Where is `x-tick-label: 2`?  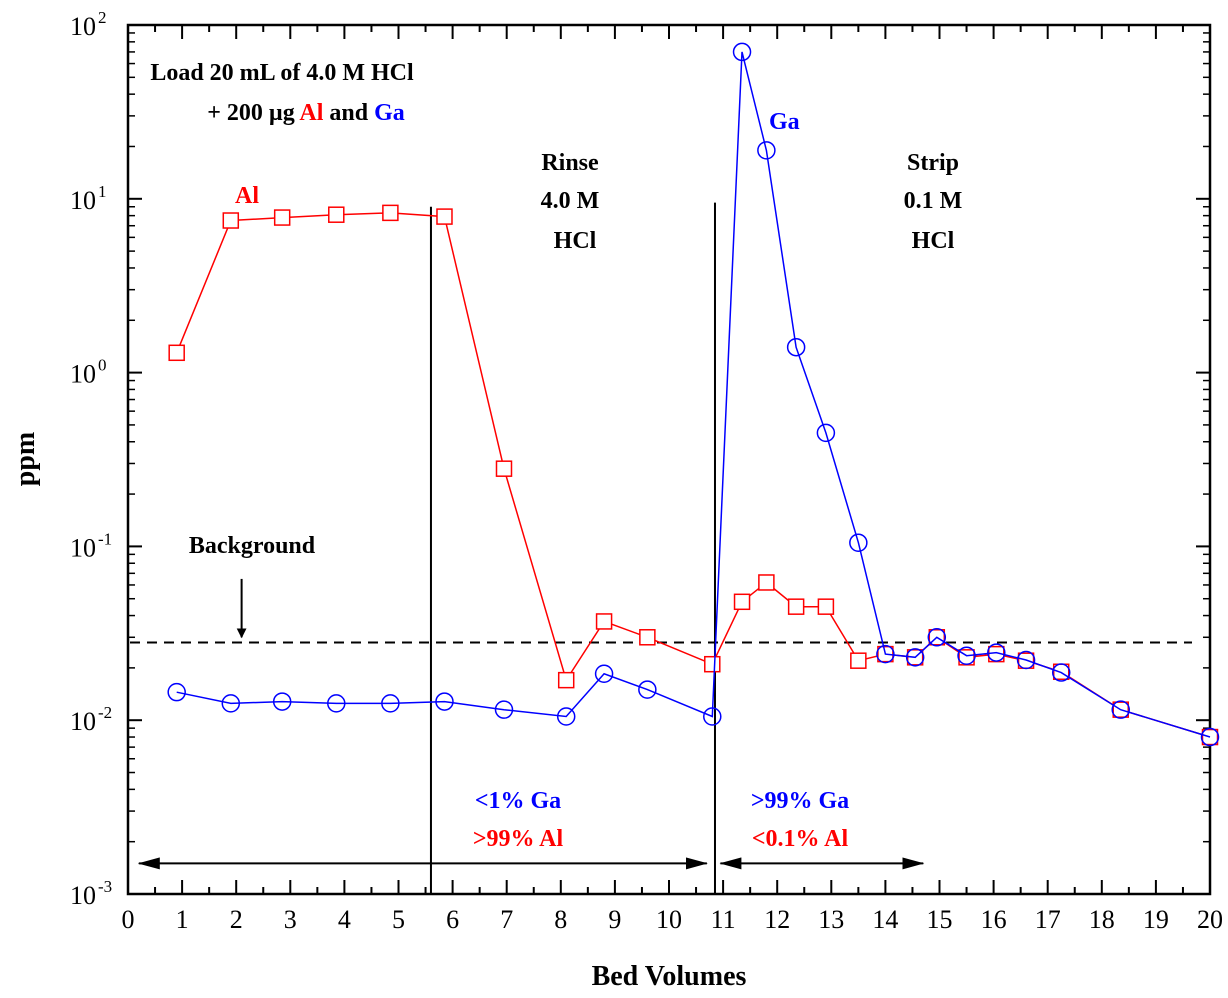 x-tick-label: 2 is located at coordinates (236, 919).